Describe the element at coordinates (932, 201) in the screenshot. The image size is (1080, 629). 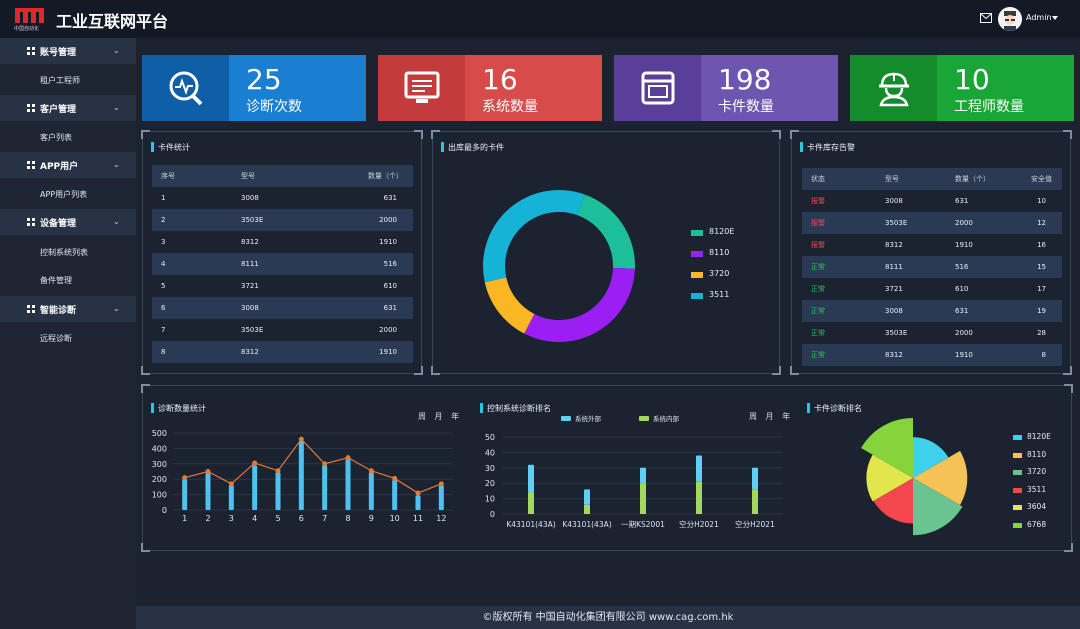
I see `table-row: 报警 3008 631 10` at that location.